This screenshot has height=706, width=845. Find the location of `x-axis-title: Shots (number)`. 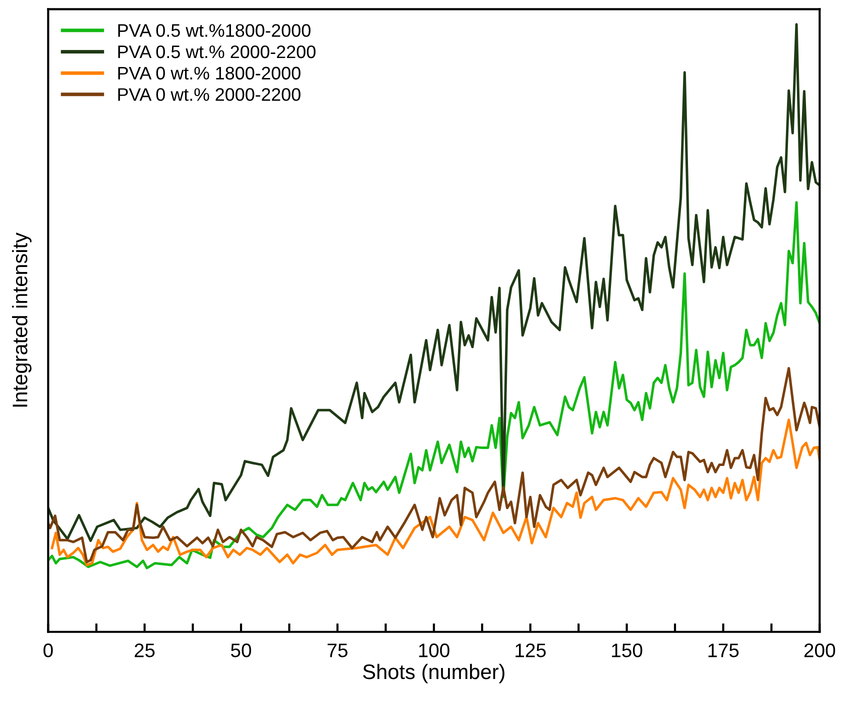

x-axis-title: Shots (number) is located at coordinates (433, 674).